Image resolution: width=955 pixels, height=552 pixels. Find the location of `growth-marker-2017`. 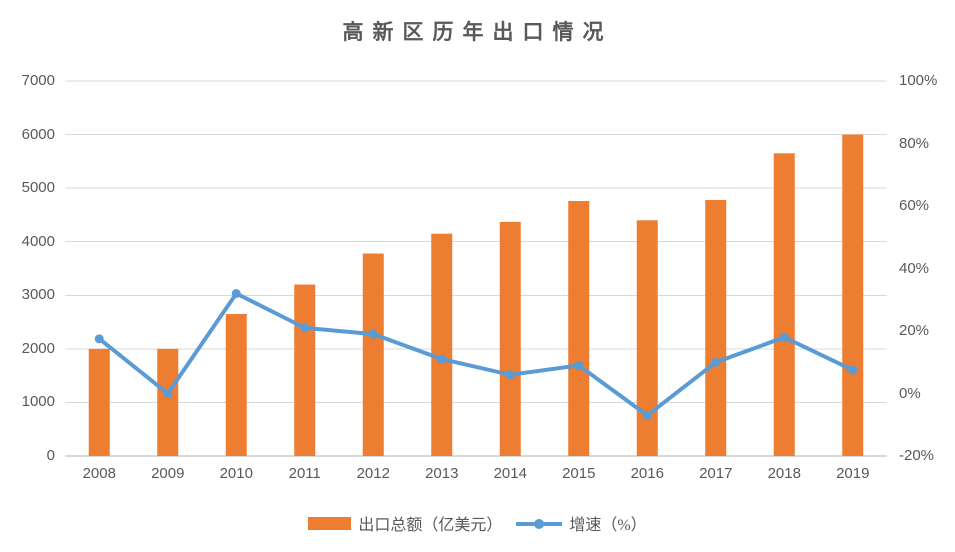

growth-marker-2017 is located at coordinates (716, 362).